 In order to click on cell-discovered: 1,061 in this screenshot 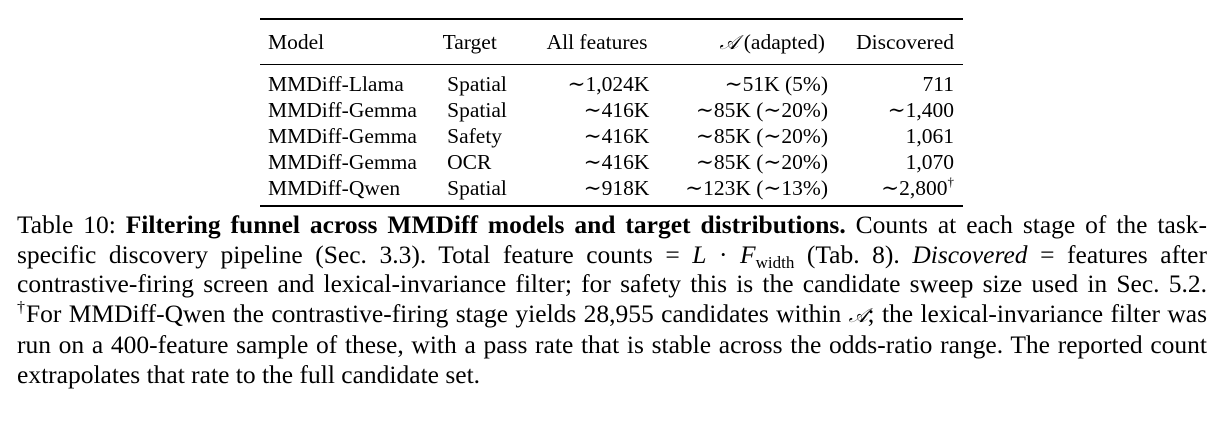, I will do `click(895, 136)`.